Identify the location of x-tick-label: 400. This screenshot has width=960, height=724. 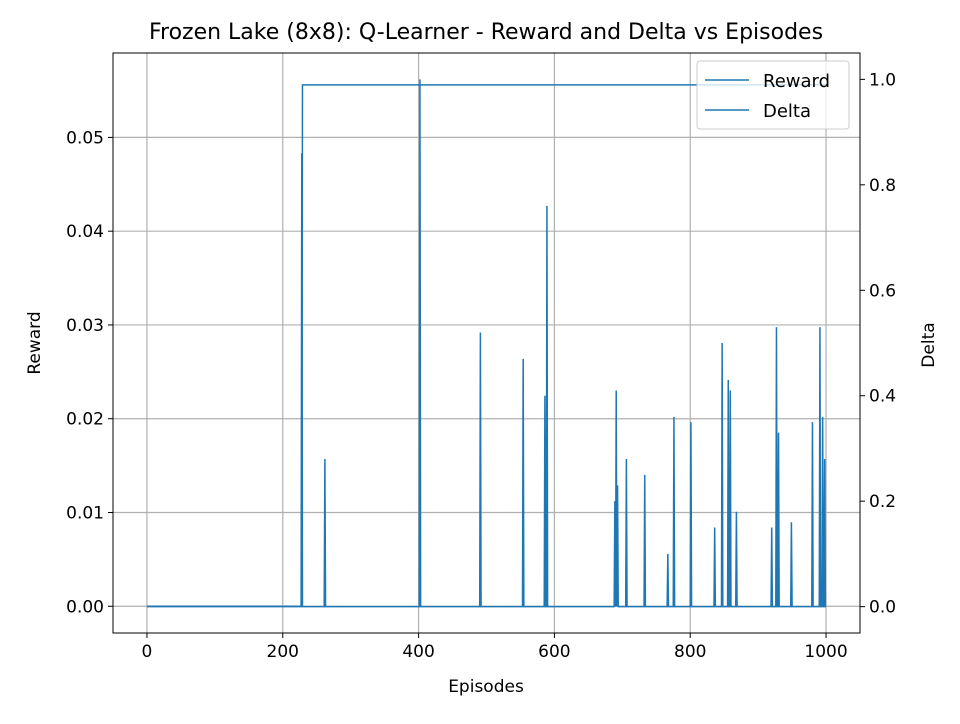
(418, 652).